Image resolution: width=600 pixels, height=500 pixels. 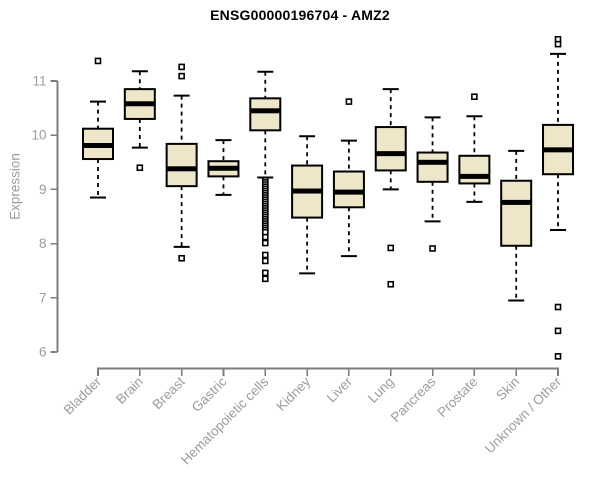 I want to click on x-category-label: Unknown / Other, so click(x=523, y=415).